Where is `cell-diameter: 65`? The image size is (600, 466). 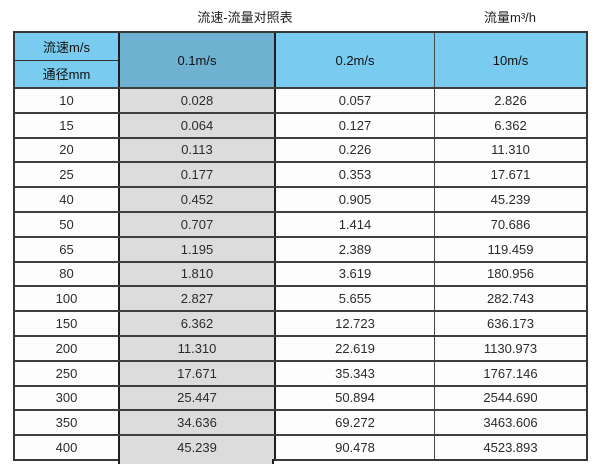 cell-diameter: 65 is located at coordinates (66, 249).